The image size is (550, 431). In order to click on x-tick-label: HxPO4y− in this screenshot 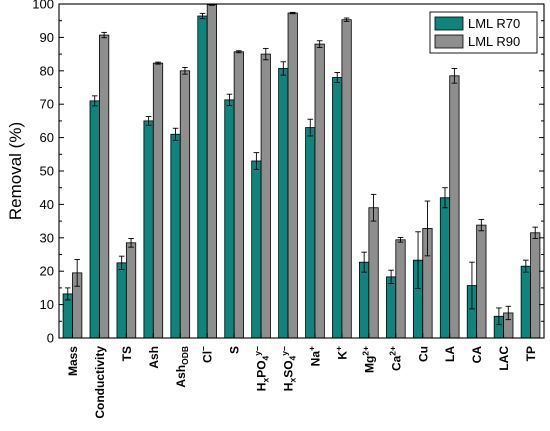, I will do `click(262, 368)`.